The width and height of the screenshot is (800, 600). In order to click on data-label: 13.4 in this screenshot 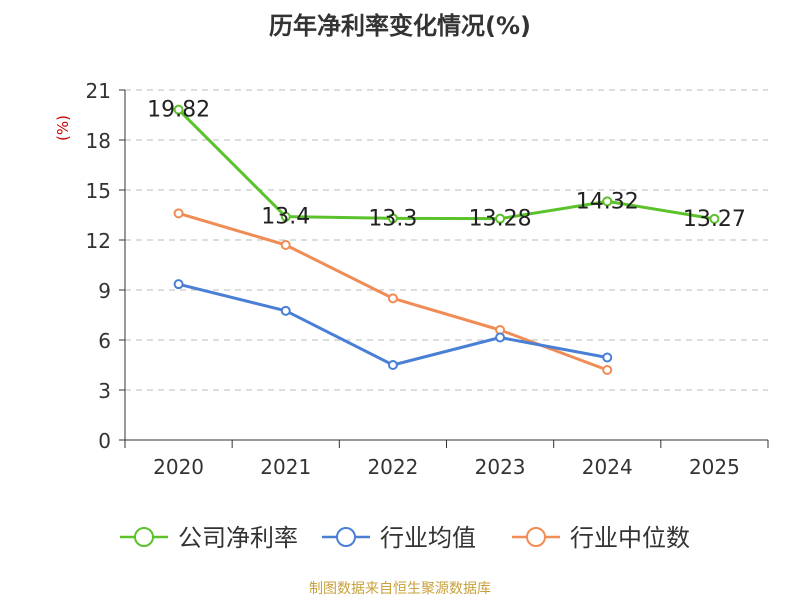, I will do `click(285, 217)`.